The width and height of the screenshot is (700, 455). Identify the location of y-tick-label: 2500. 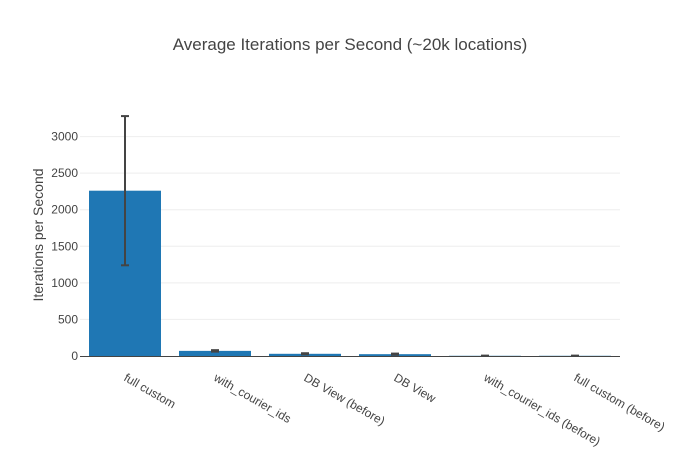
(64, 173).